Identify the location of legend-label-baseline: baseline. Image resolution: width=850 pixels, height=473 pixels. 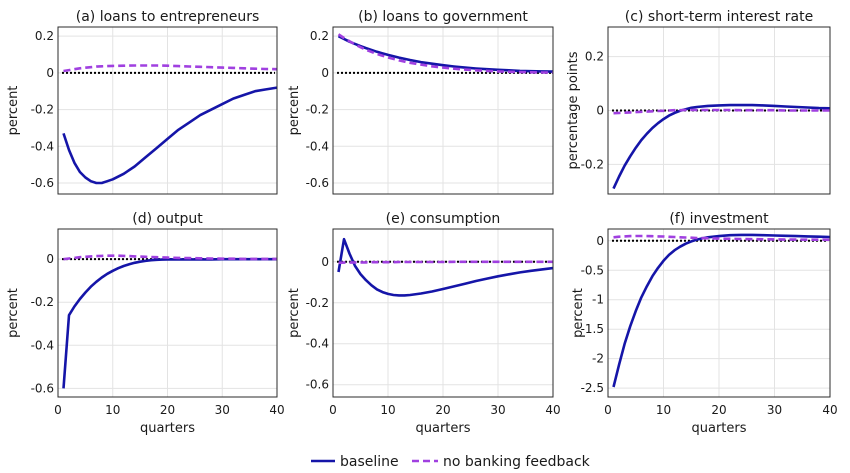
(369, 462).